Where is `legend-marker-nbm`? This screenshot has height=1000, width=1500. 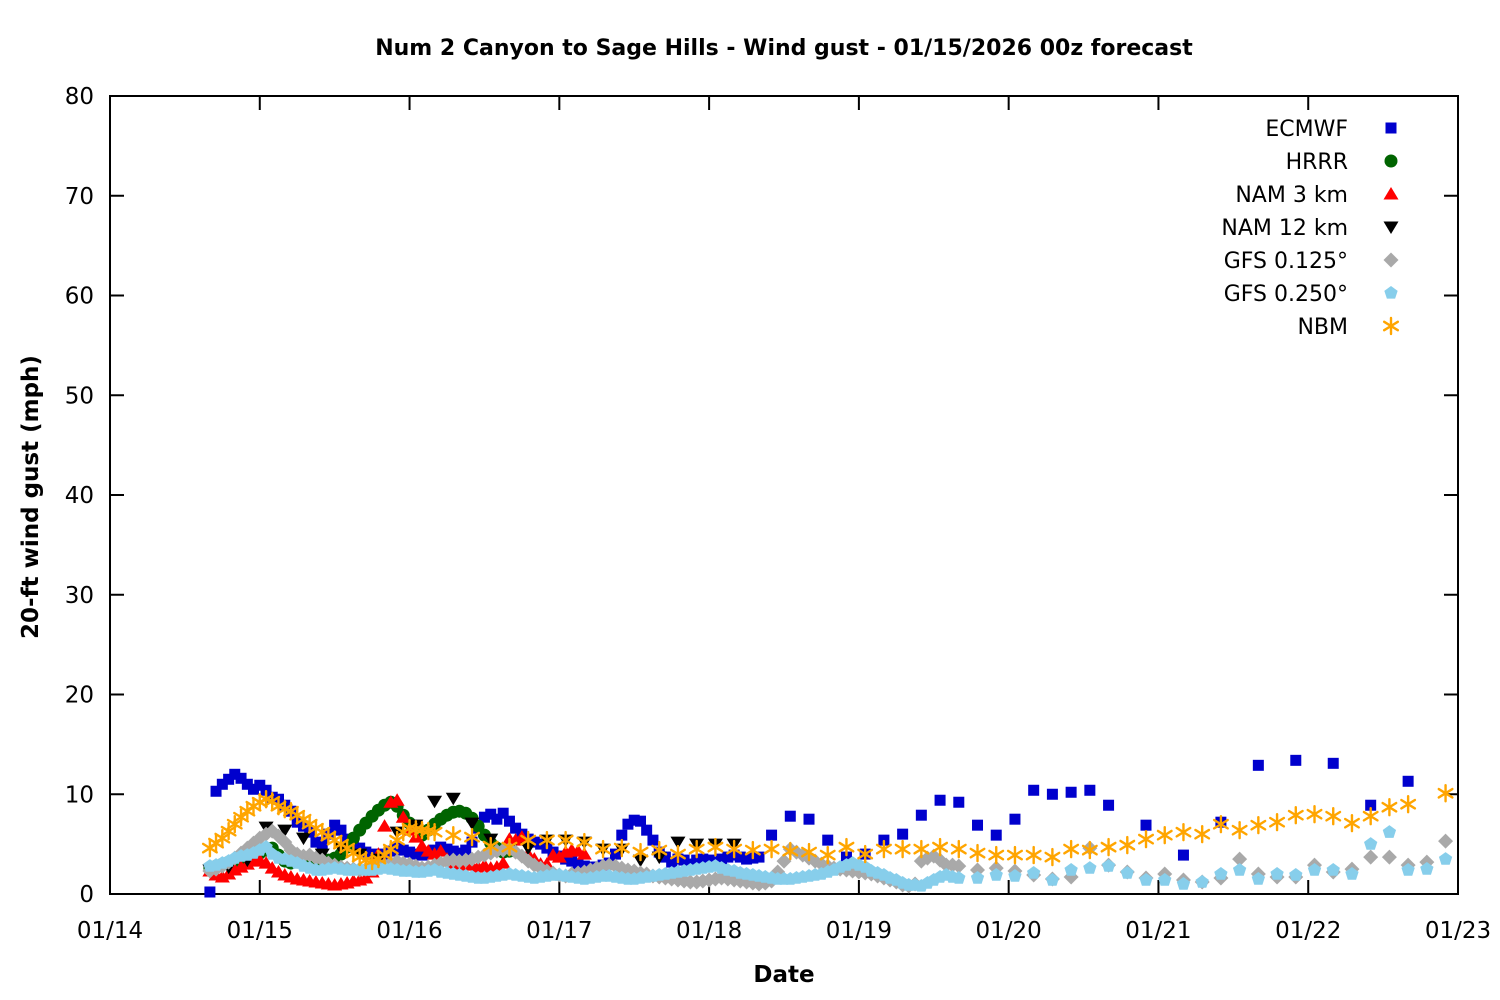 legend-marker-nbm is located at coordinates (1391, 326).